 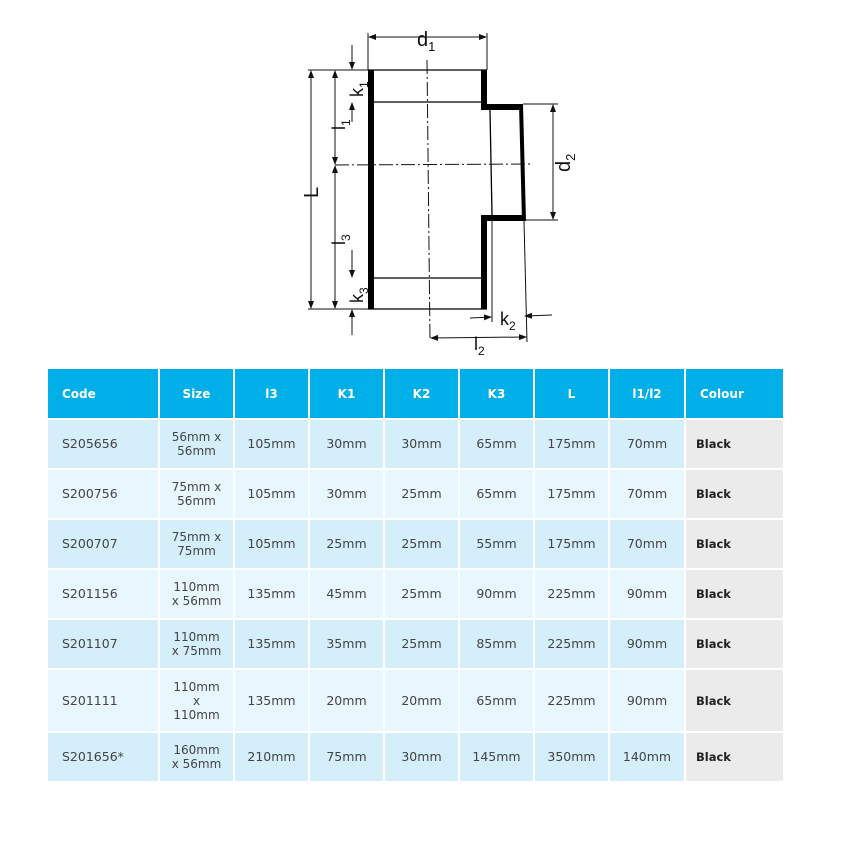 What do you see at coordinates (734, 393) in the screenshot?
I see `header-colour: Colour` at bounding box center [734, 393].